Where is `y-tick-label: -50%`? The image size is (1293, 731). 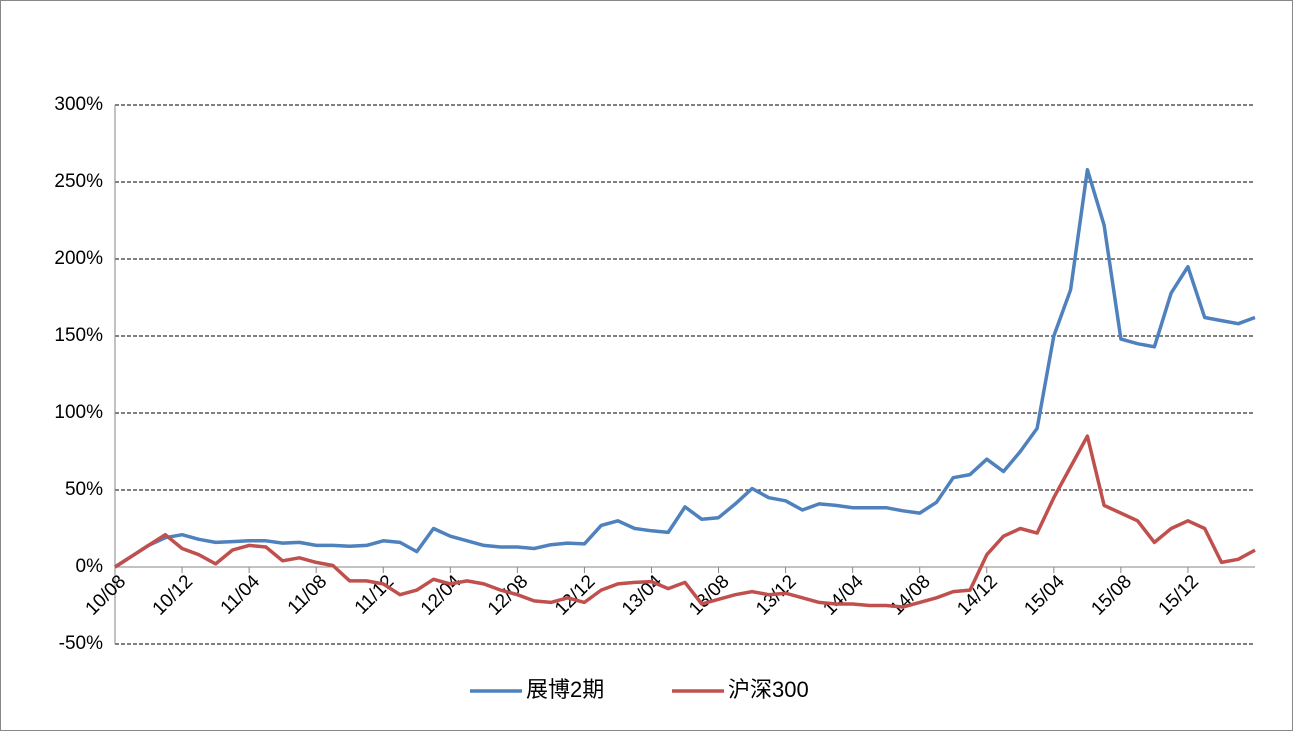 y-tick-label: -50% is located at coordinates (81, 643).